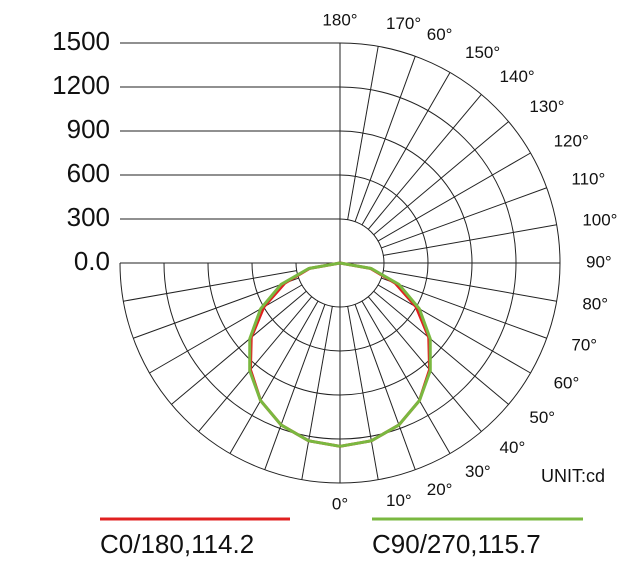 The width and height of the screenshot is (642, 565). I want to click on theta-tick-label: 110°, so click(588, 179).